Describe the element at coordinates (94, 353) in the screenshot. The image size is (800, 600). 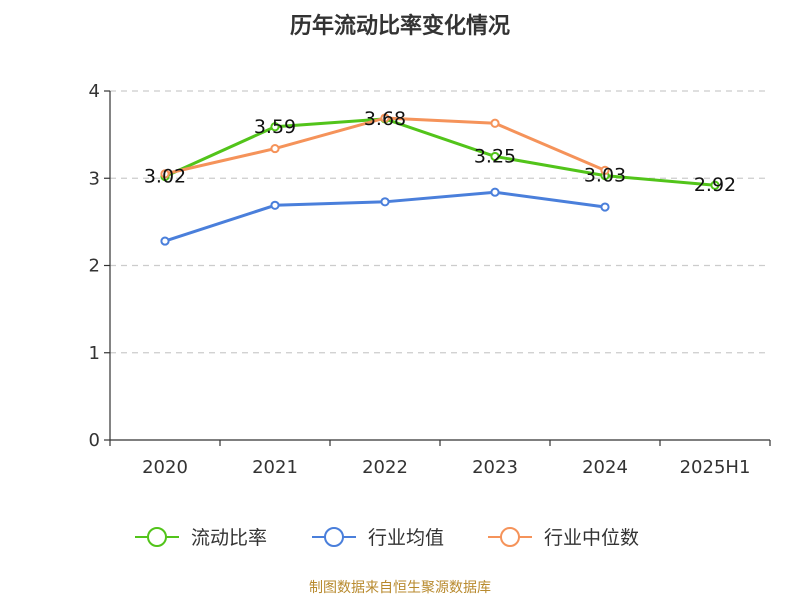
I see `y-tick-label: 1` at that location.